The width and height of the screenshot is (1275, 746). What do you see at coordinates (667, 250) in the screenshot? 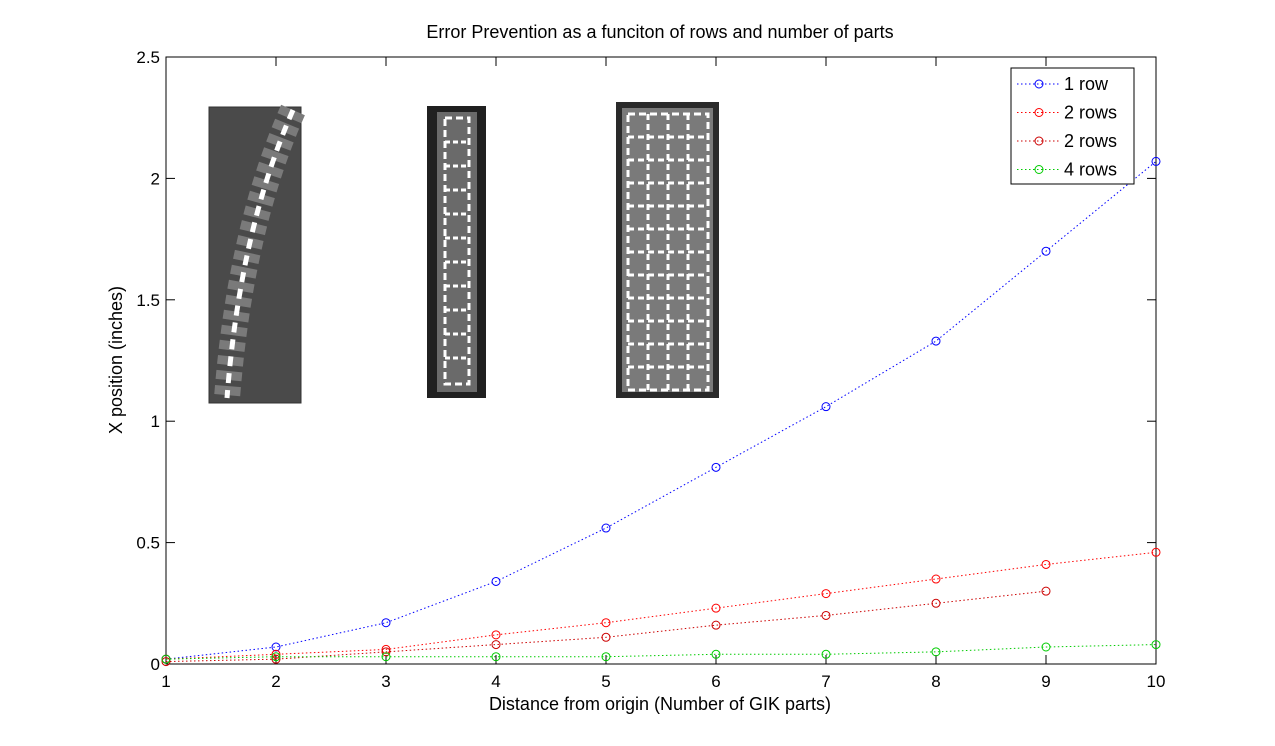
I see `inset-image-4-rows` at bounding box center [667, 250].